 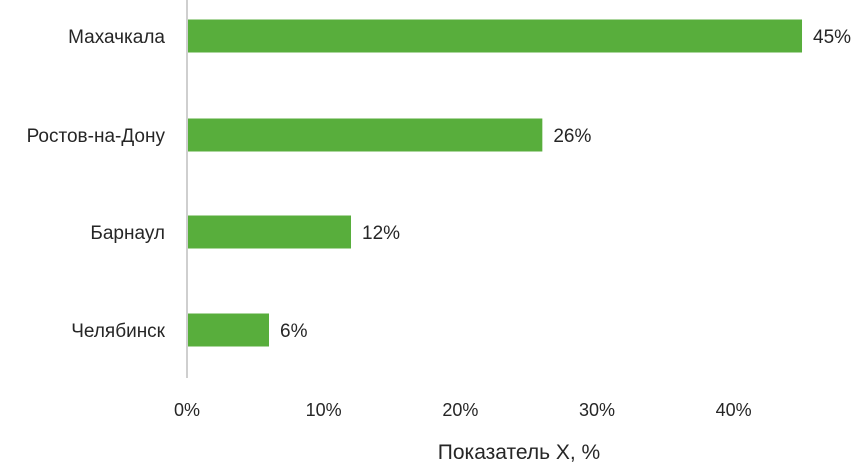 What do you see at coordinates (118, 331) in the screenshot?
I see `category-label: Челябинск` at bounding box center [118, 331].